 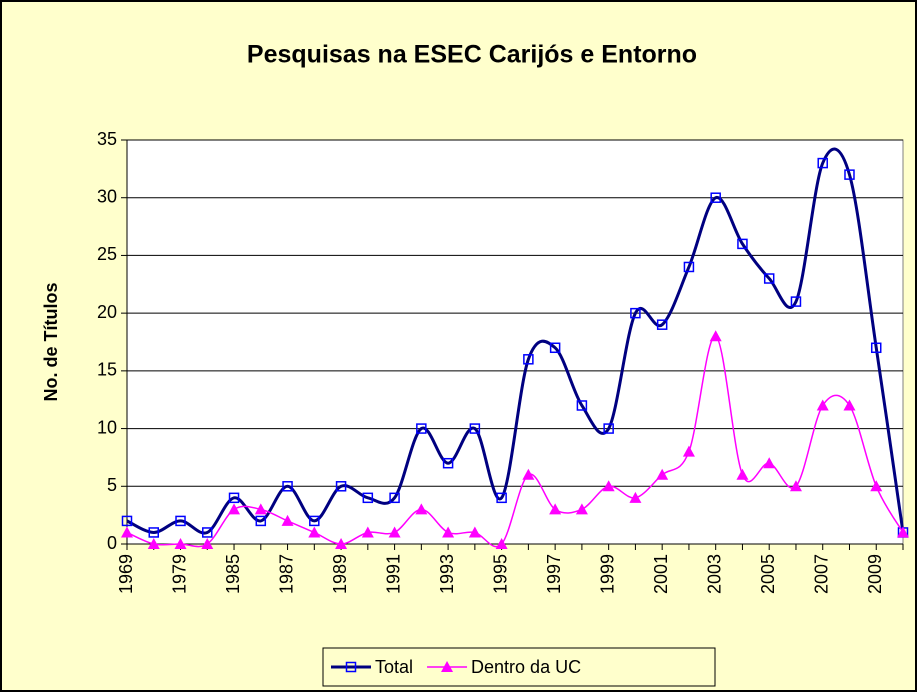 What do you see at coordinates (526, 667) in the screenshot?
I see `legend-label: Dentro da UC` at bounding box center [526, 667].